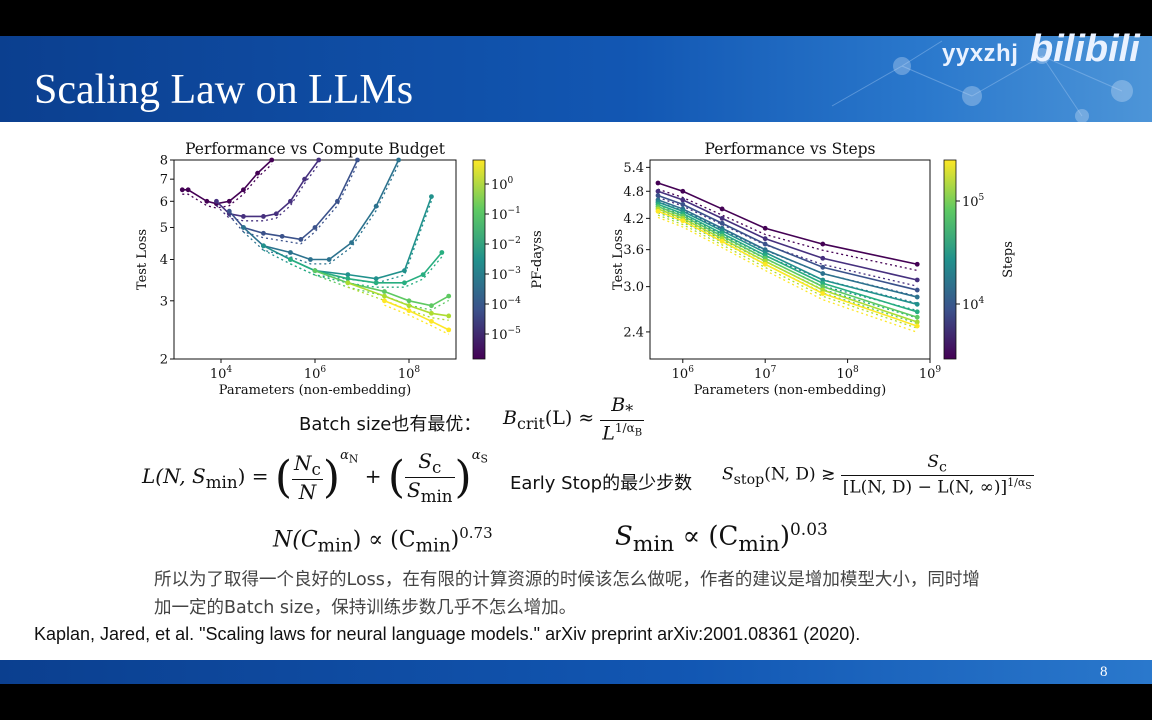  What do you see at coordinates (624, 536) in the screenshot?
I see `smin-a: S` at bounding box center [624, 536].